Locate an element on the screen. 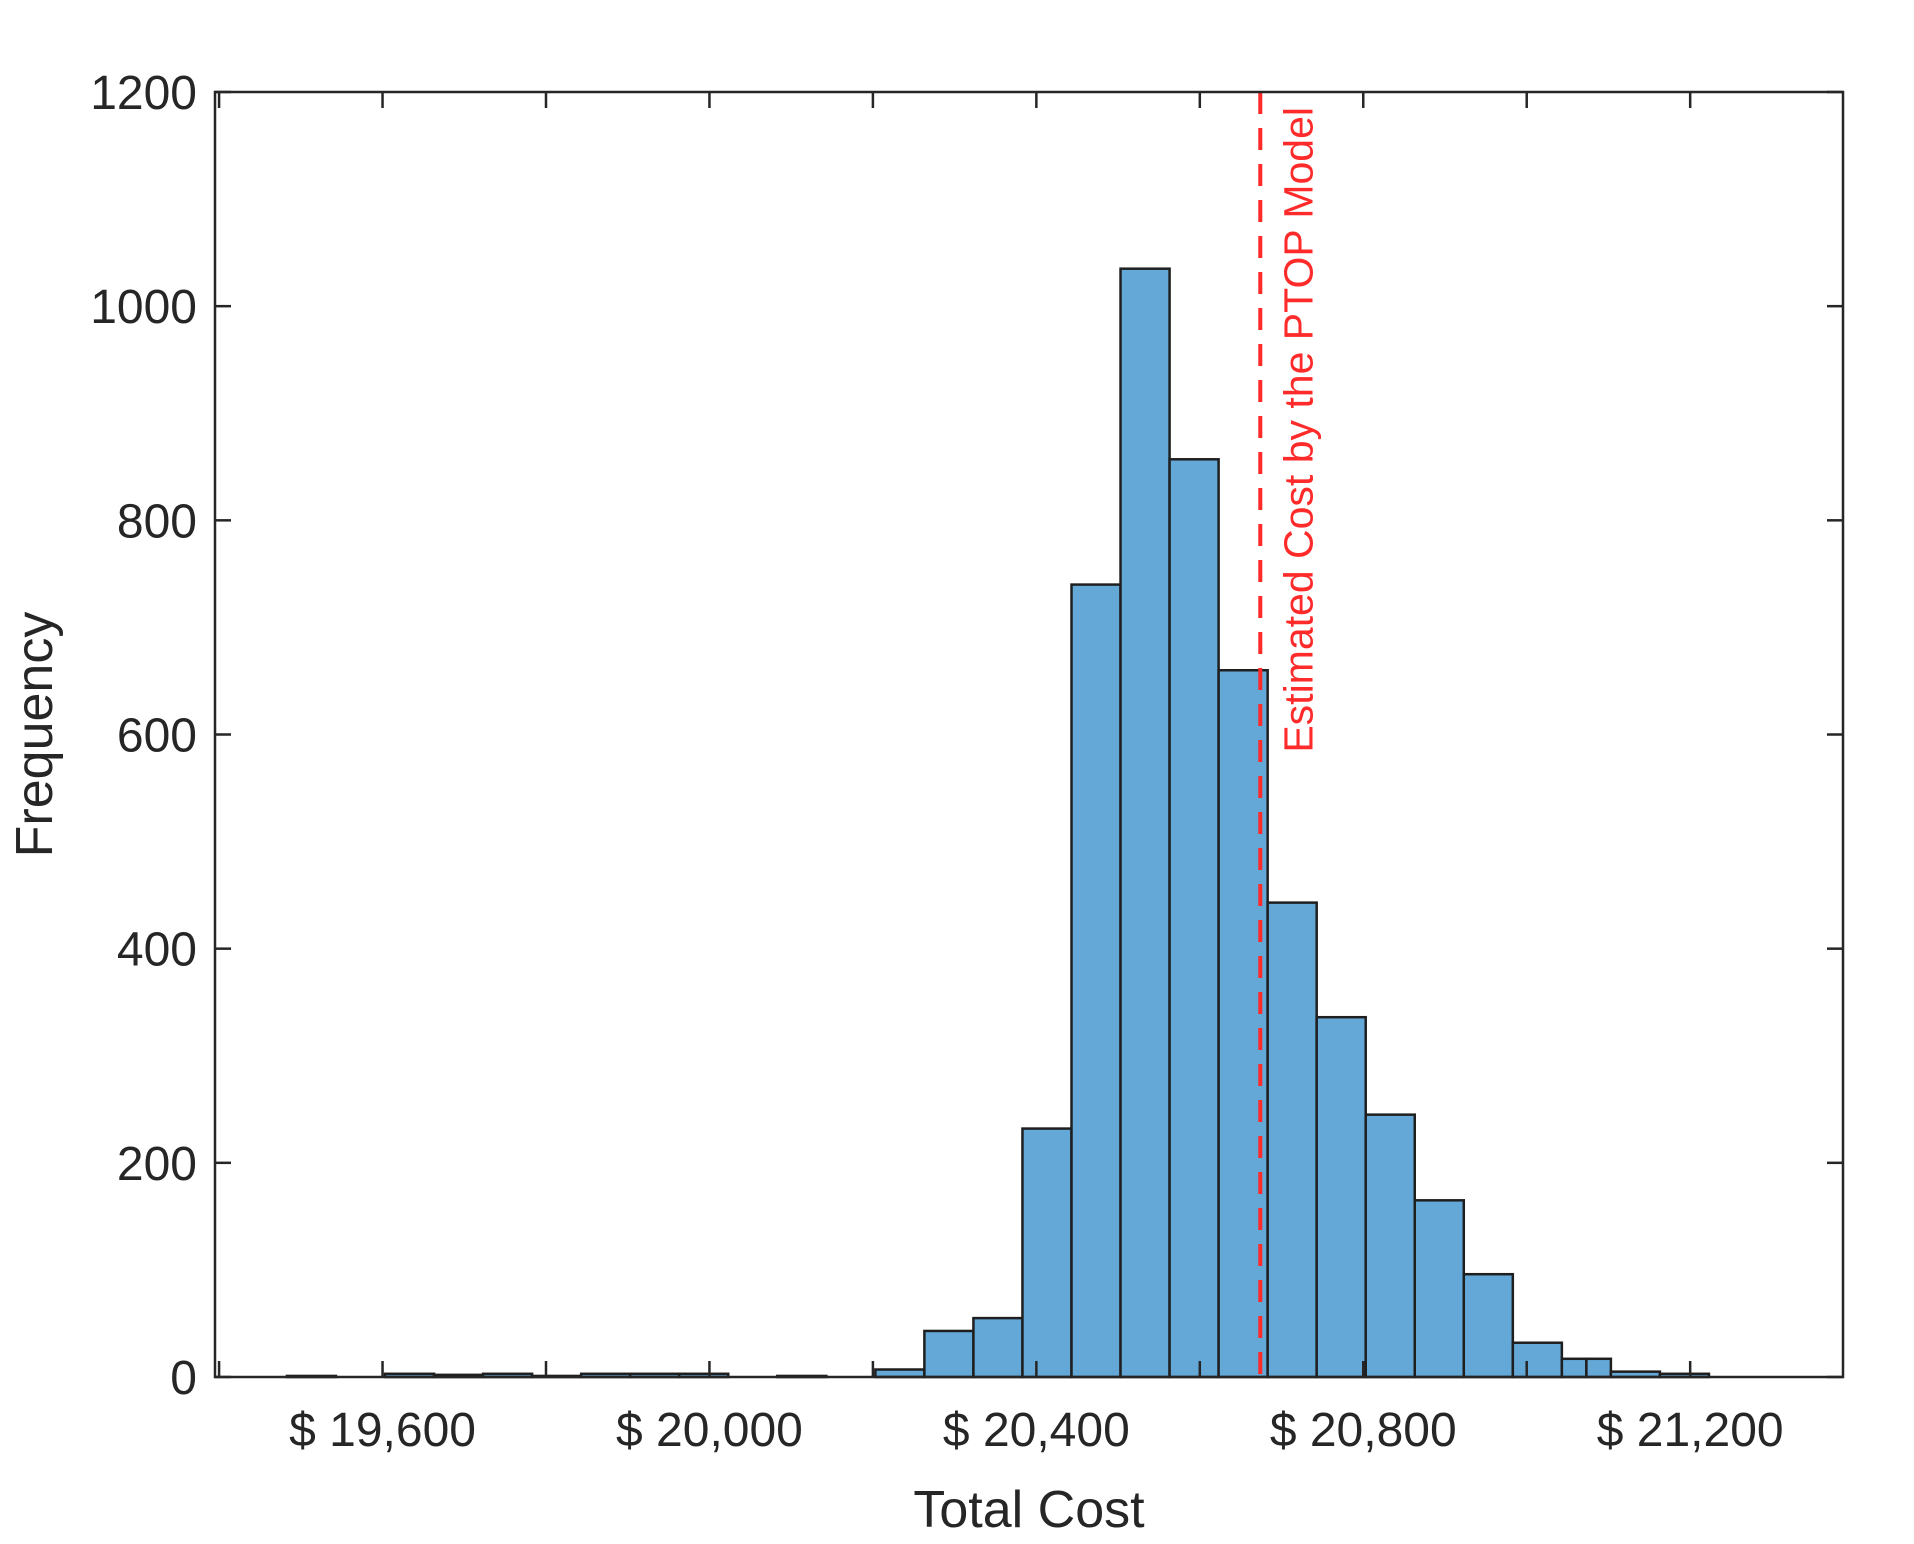 This screenshot has width=1914, height=1544. y-tick-label: 200 is located at coordinates (157, 1164).